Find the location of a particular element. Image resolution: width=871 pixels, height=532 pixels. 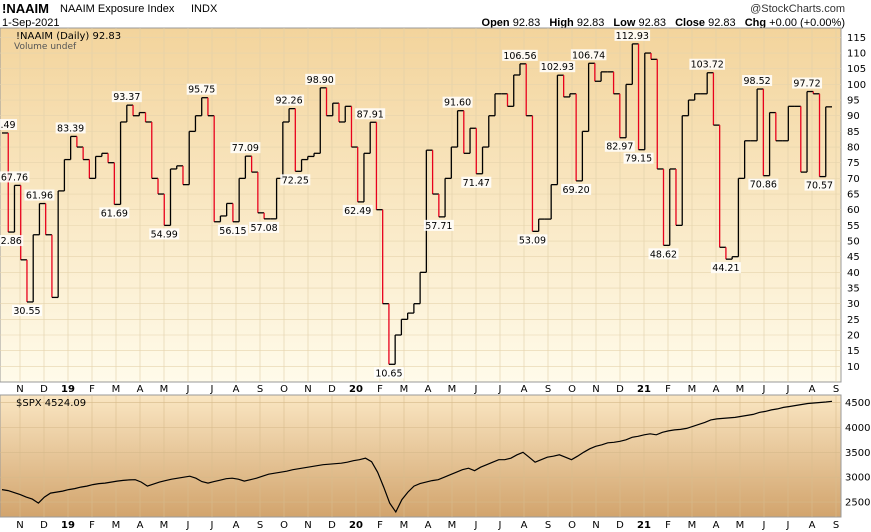

y-tick-label: 10 is located at coordinates (853, 367).